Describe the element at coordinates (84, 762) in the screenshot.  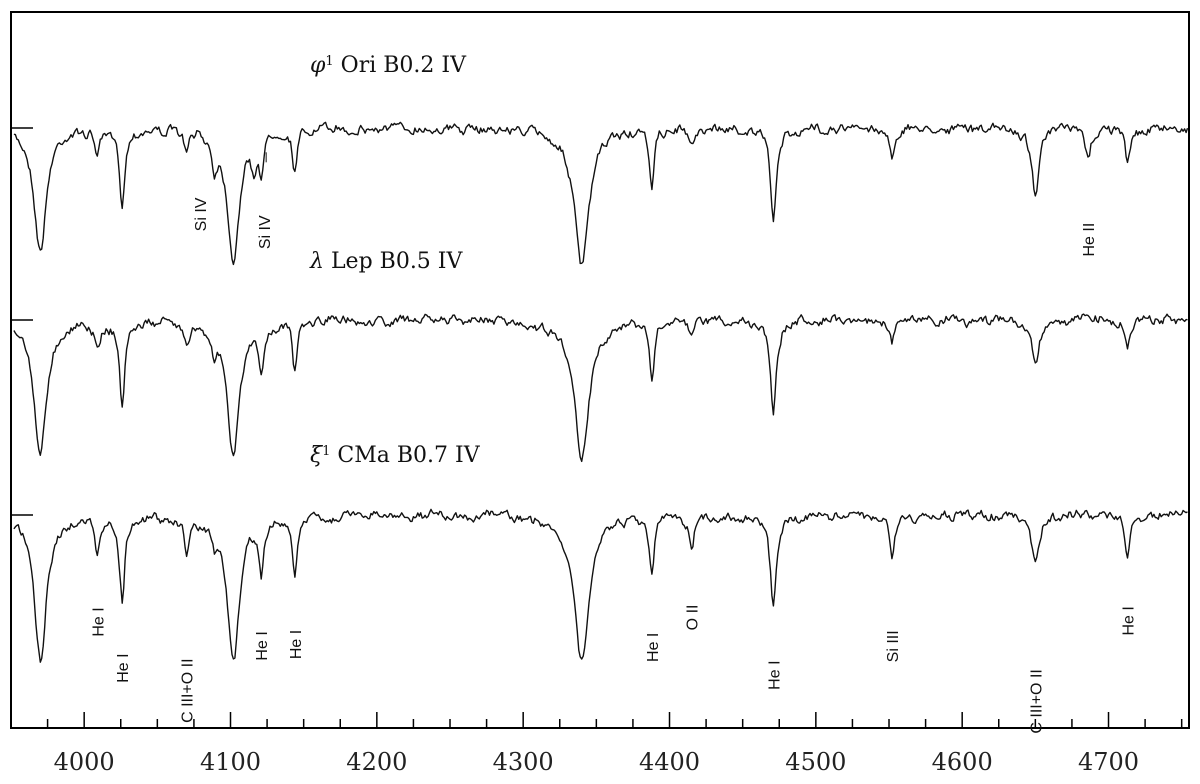
I see `x-tick-label: 4000` at that location.